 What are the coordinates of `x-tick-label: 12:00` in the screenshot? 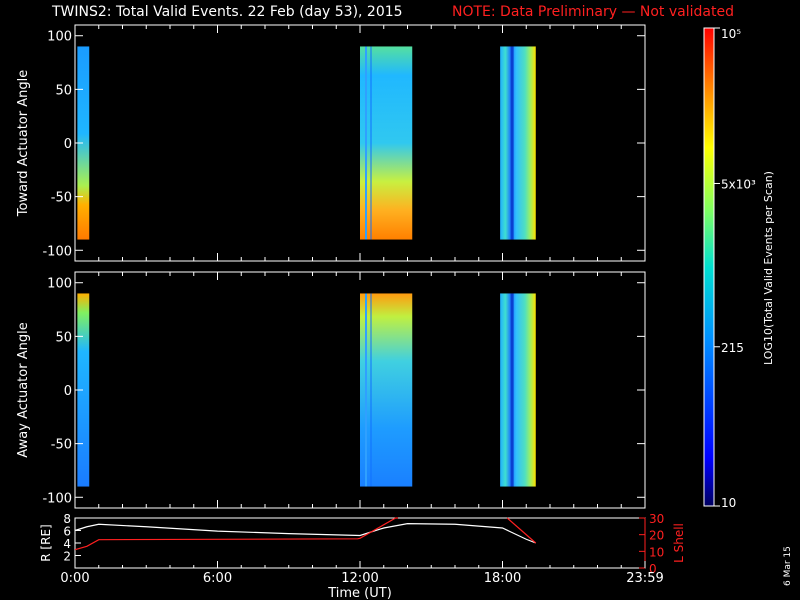 It's located at (359, 578).